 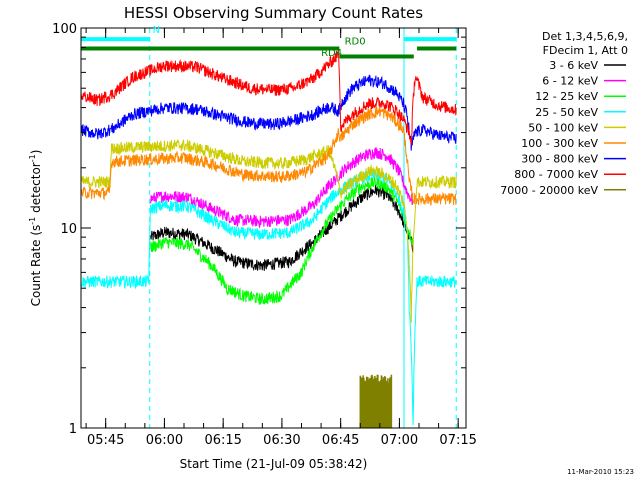 What do you see at coordinates (331, 53) in the screenshot?
I see `annotation-label: RD4` at bounding box center [331, 53].